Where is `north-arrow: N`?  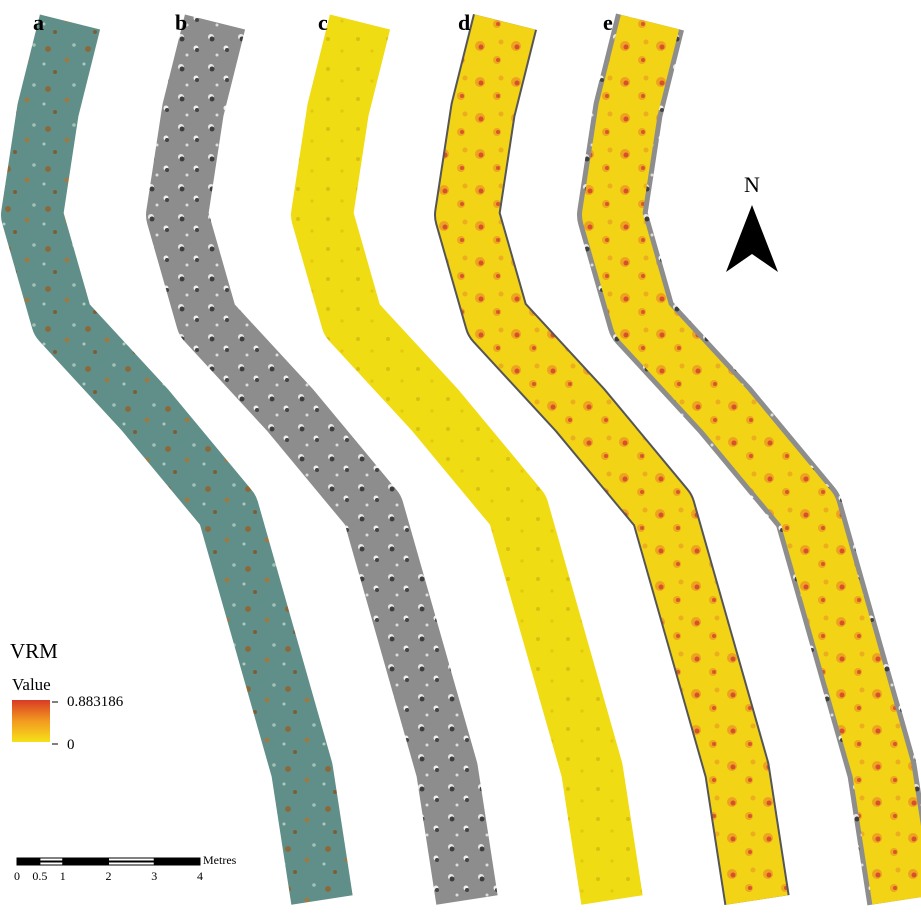 north-arrow: N is located at coordinates (752, 222).